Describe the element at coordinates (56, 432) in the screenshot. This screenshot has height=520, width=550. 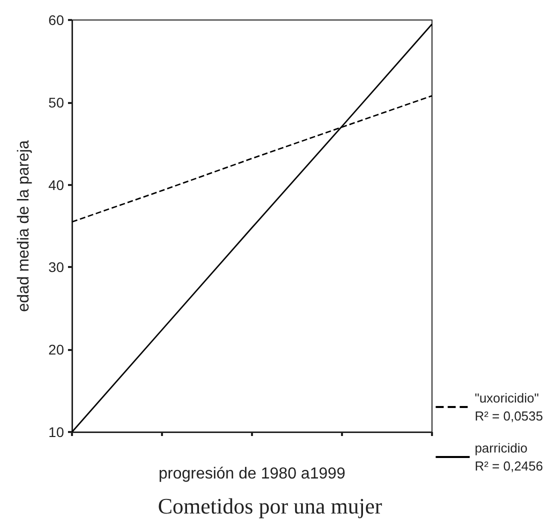
I see `y-tick-label: 10` at that location.